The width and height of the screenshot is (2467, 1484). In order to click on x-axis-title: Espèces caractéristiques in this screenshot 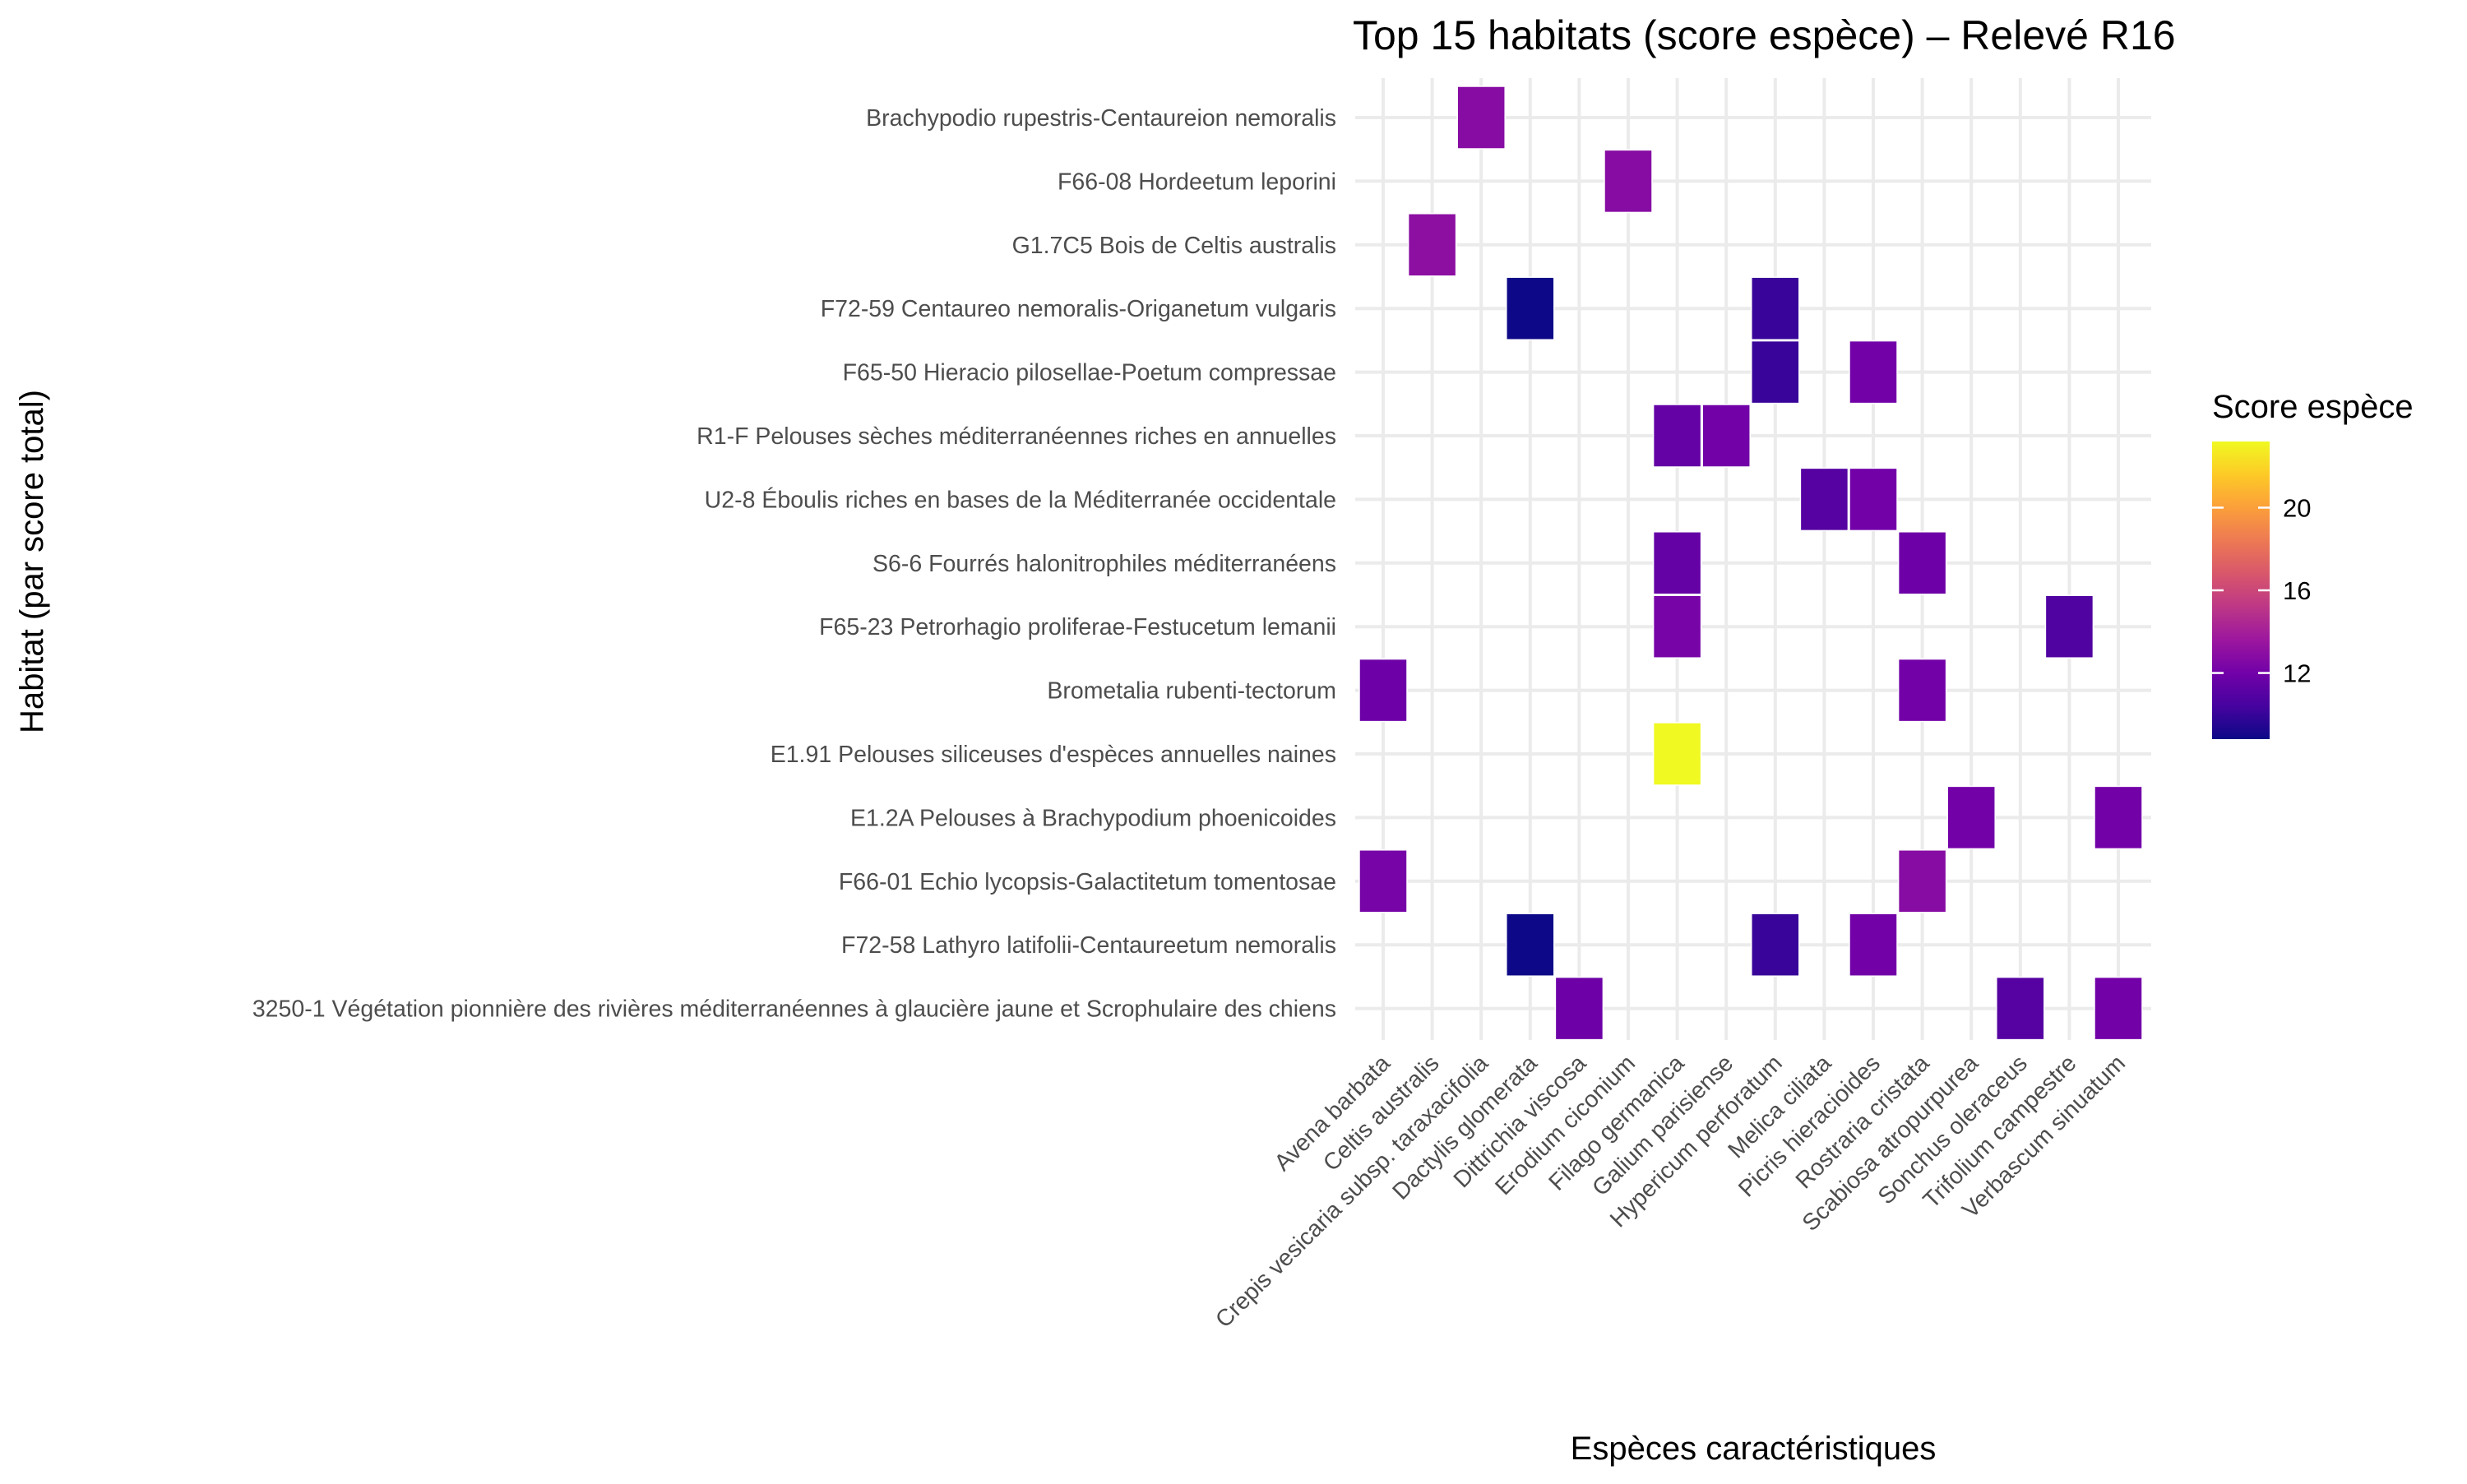, I will do `click(1754, 1449)`.